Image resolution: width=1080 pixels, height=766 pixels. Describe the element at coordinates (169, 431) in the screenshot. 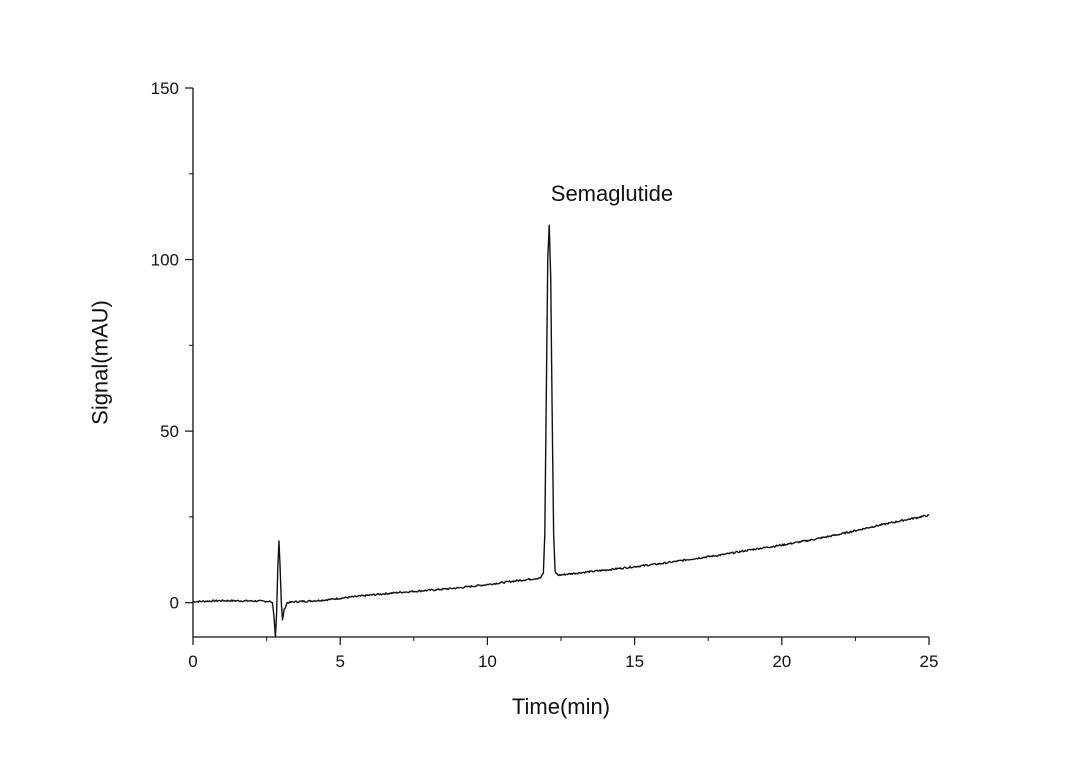

I see `y-tick-label: 50` at that location.